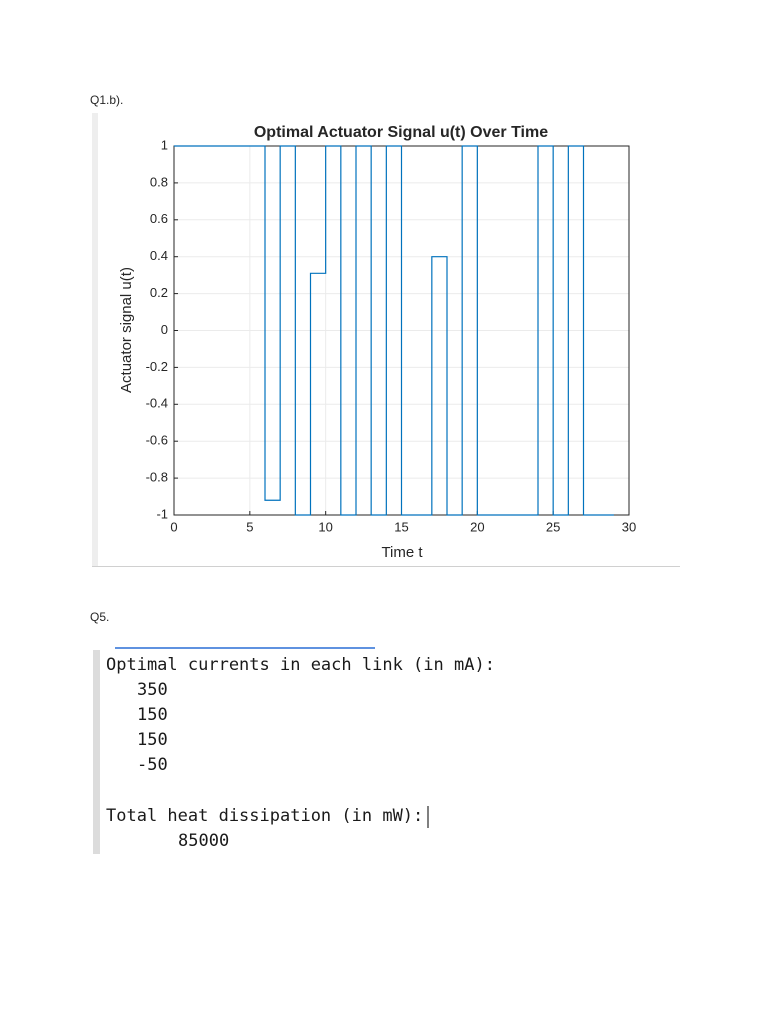 The width and height of the screenshot is (768, 1024). Describe the element at coordinates (164, 329) in the screenshot. I see `y-tick-label: 0` at that location.